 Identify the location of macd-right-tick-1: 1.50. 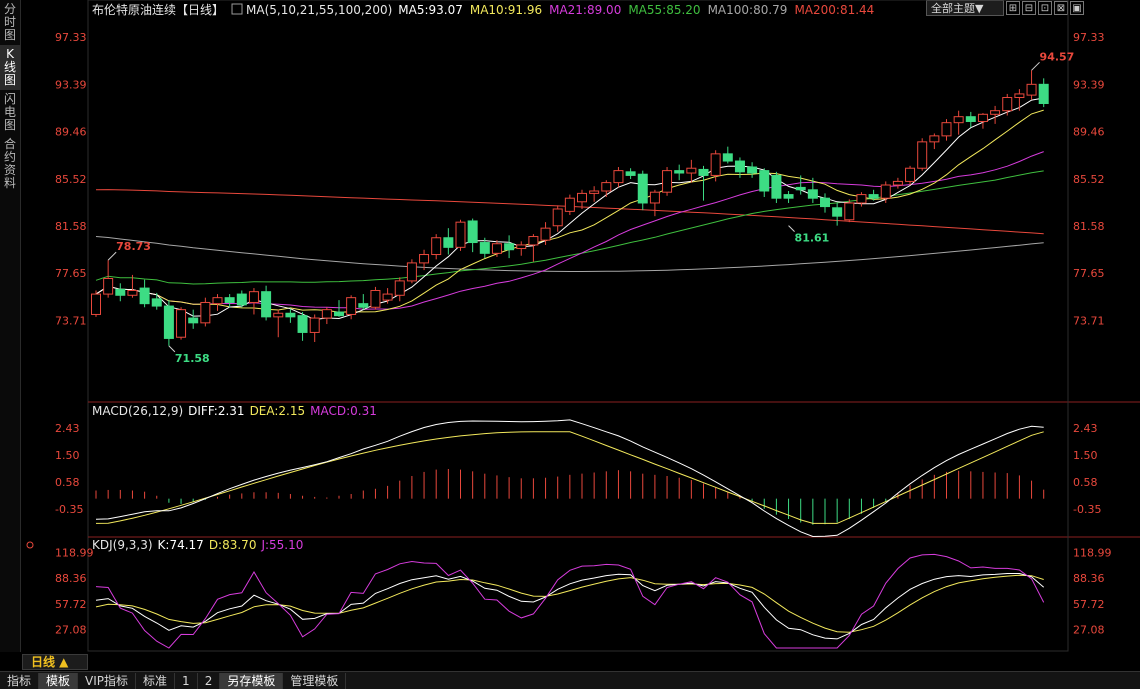
(1085, 455).